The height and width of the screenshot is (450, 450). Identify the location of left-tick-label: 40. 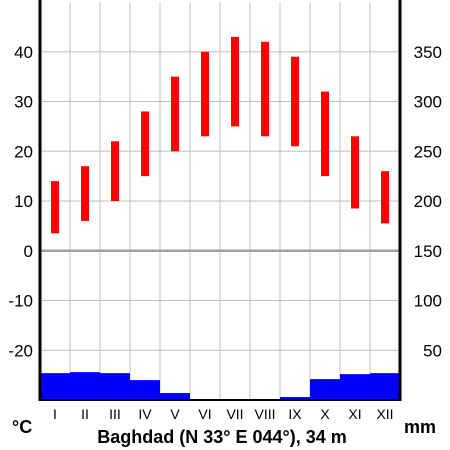
(23, 52).